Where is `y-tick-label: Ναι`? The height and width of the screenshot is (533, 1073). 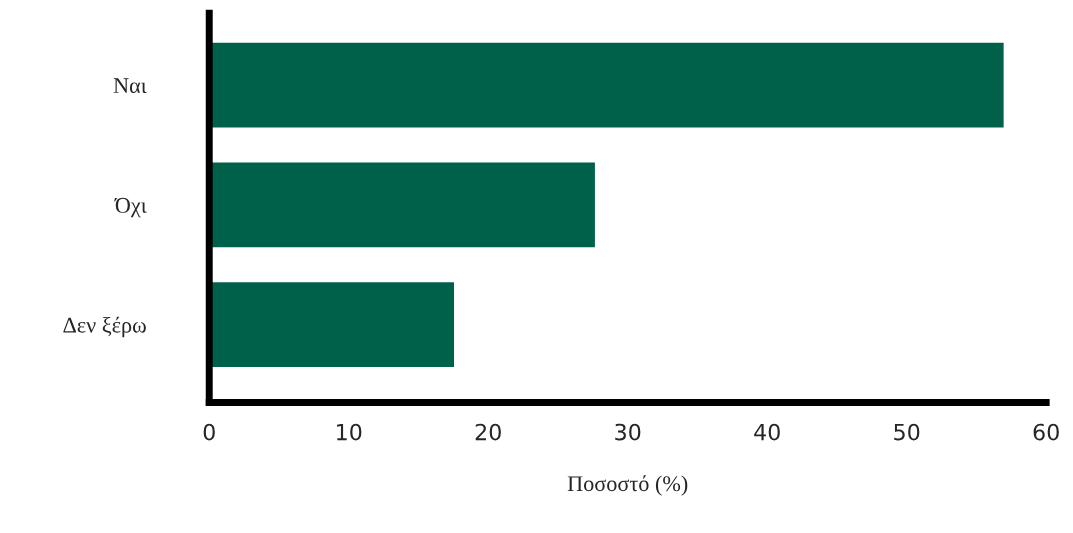 y-tick-label: Ναι is located at coordinates (130, 86).